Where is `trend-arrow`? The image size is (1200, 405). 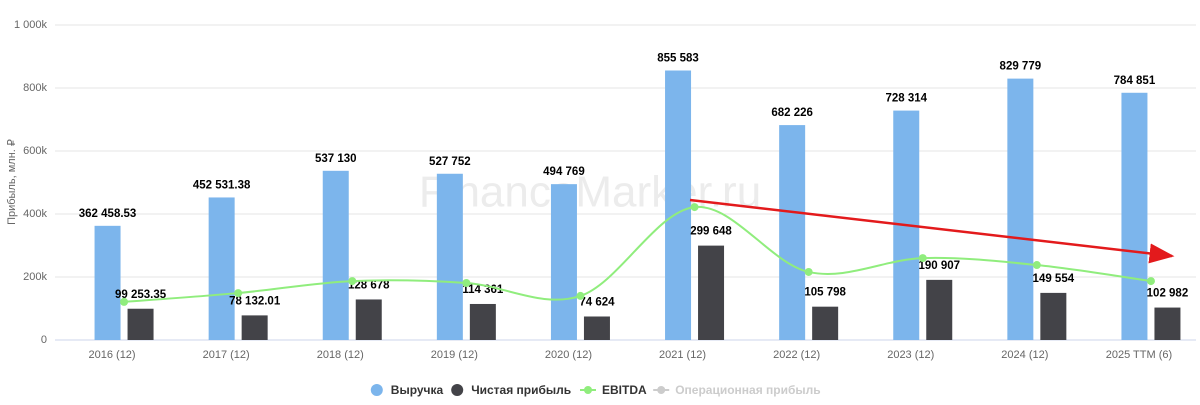
trend-arrow is located at coordinates (932, 231).